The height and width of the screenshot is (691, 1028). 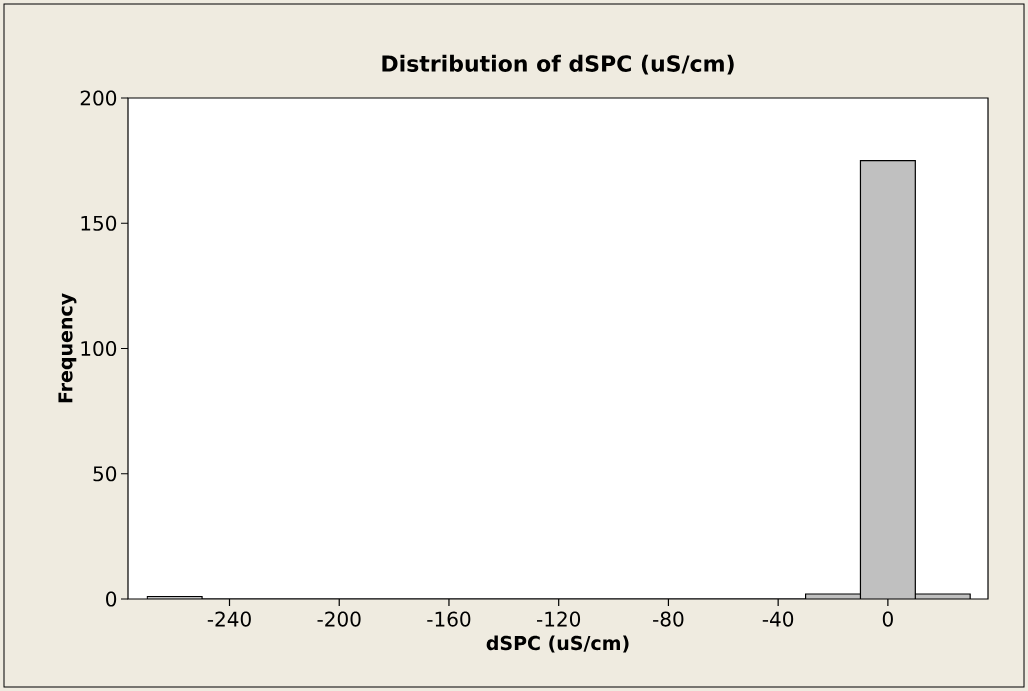 I want to click on x-tick-label: -40, so click(x=778, y=619).